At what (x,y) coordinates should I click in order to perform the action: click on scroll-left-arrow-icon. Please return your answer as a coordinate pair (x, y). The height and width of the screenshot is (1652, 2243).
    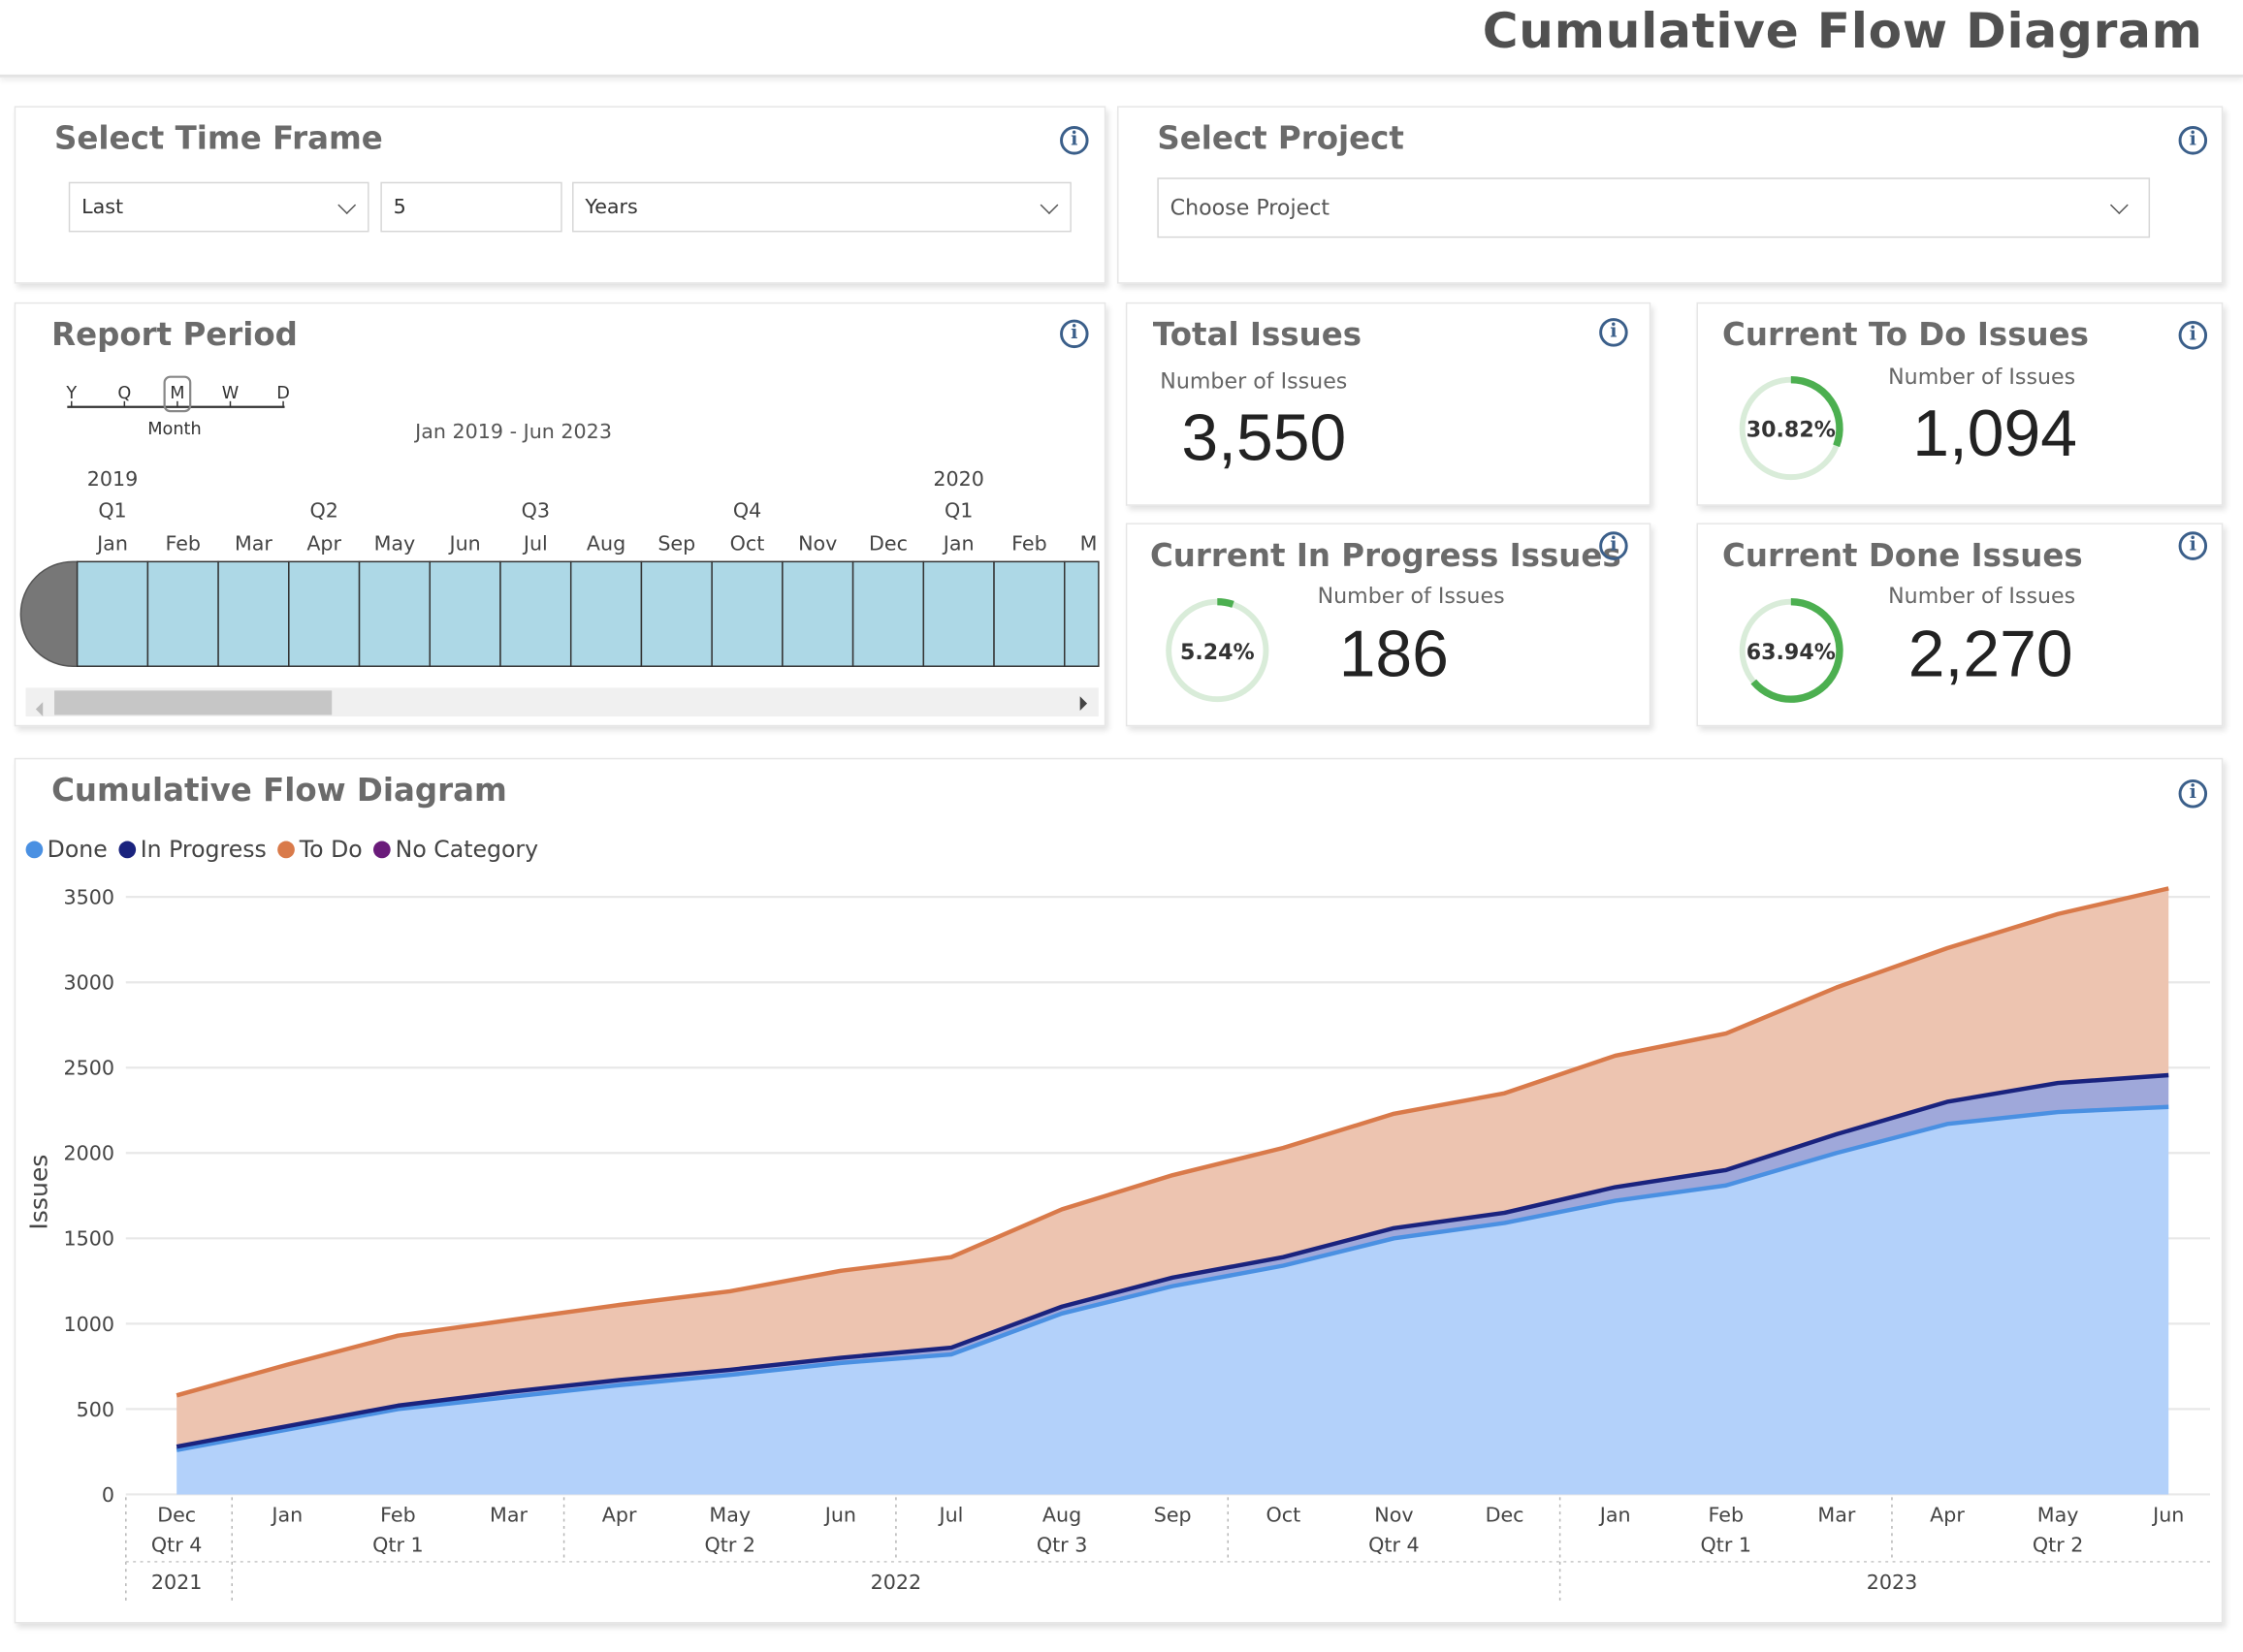
    Looking at the image, I should click on (39, 709).